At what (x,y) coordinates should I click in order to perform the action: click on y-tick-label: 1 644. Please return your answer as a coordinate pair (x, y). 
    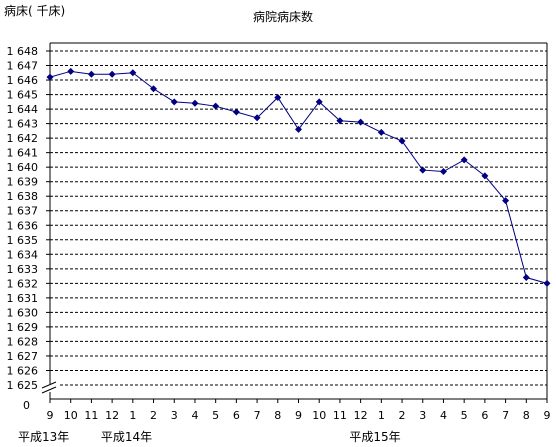
    Looking at the image, I should click on (23, 109).